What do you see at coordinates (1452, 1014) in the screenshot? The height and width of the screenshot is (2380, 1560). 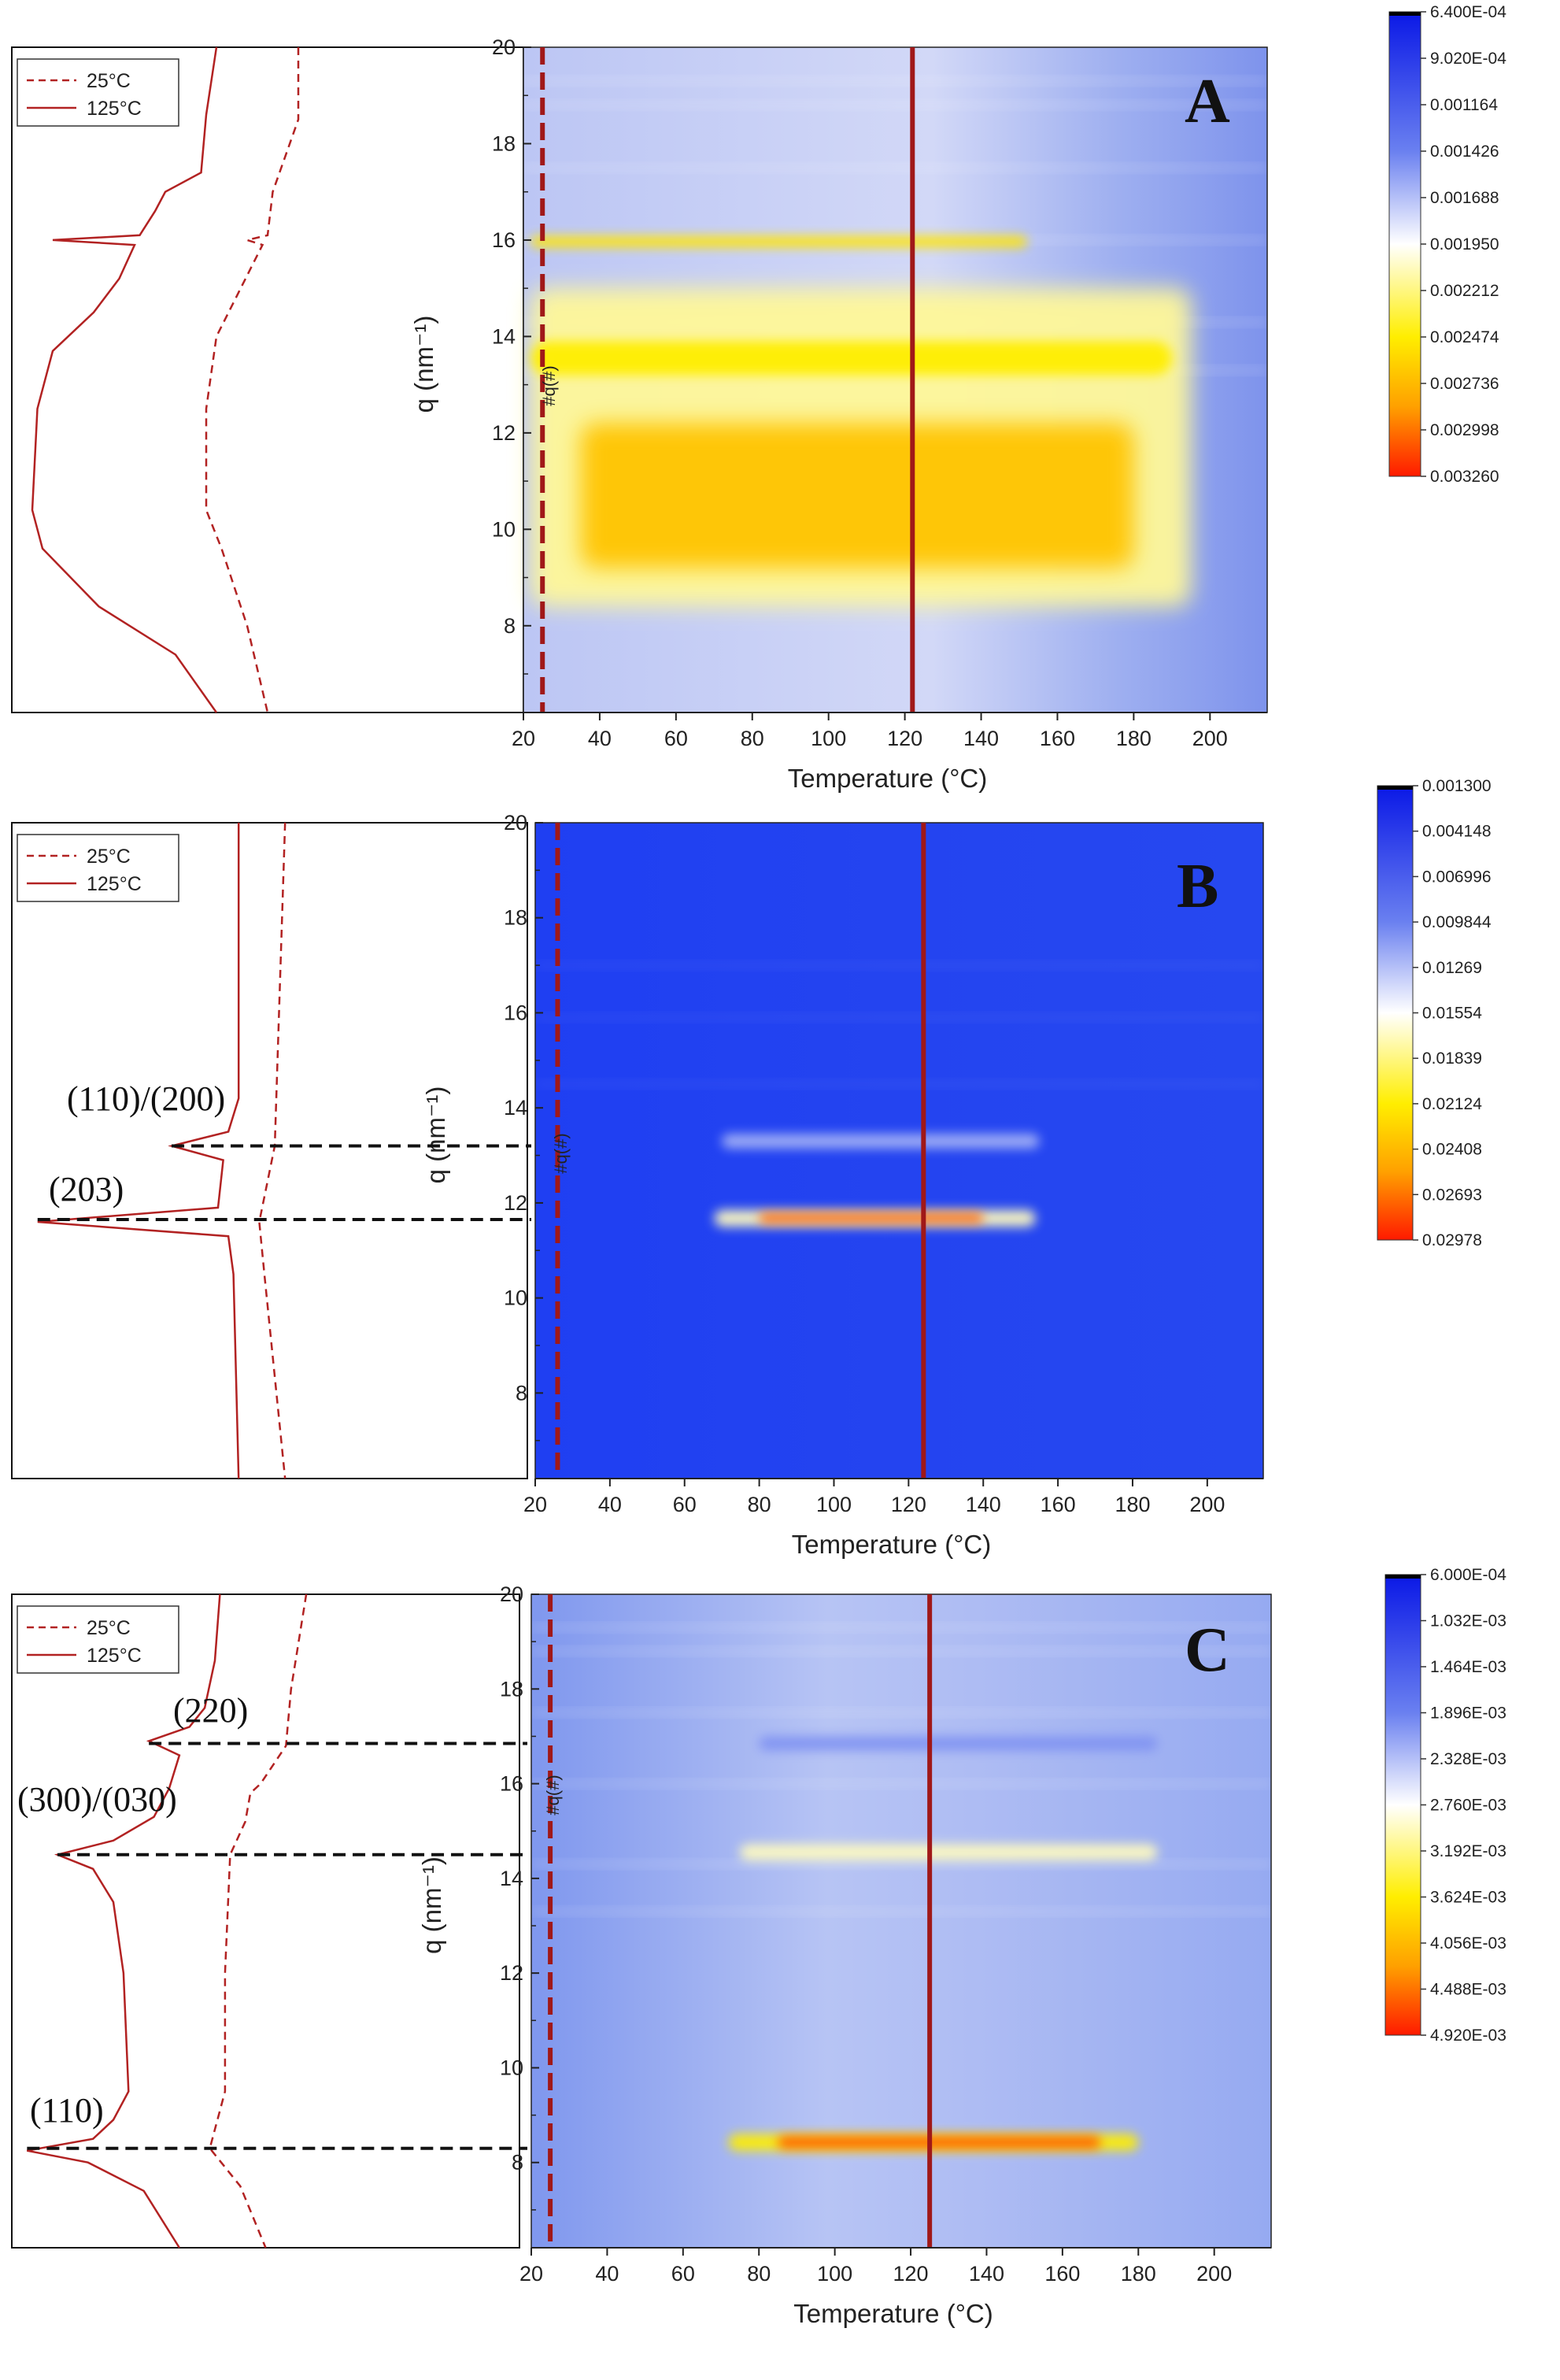 I see `colorbar-tick-label: 0.01554` at bounding box center [1452, 1014].